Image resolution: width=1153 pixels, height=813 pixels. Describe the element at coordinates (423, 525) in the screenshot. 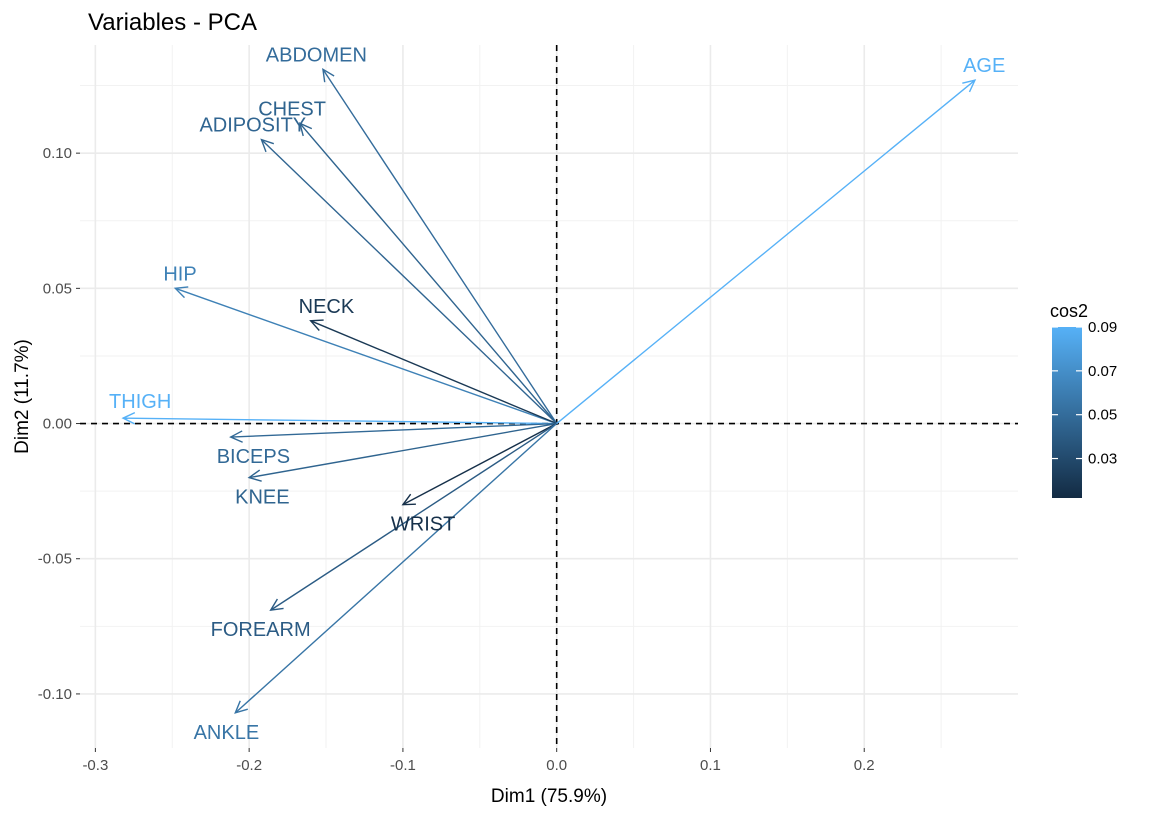

I see `var-label-wrist: WRIST` at that location.